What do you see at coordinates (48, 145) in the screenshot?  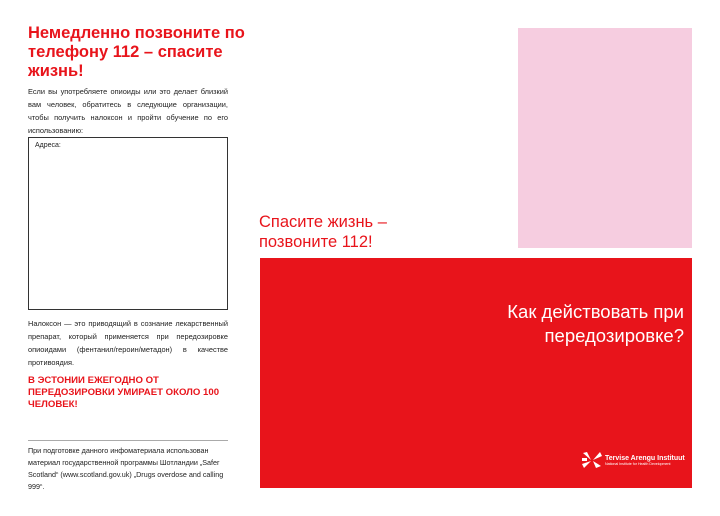 I see `address-label: Адреса:` at bounding box center [48, 145].